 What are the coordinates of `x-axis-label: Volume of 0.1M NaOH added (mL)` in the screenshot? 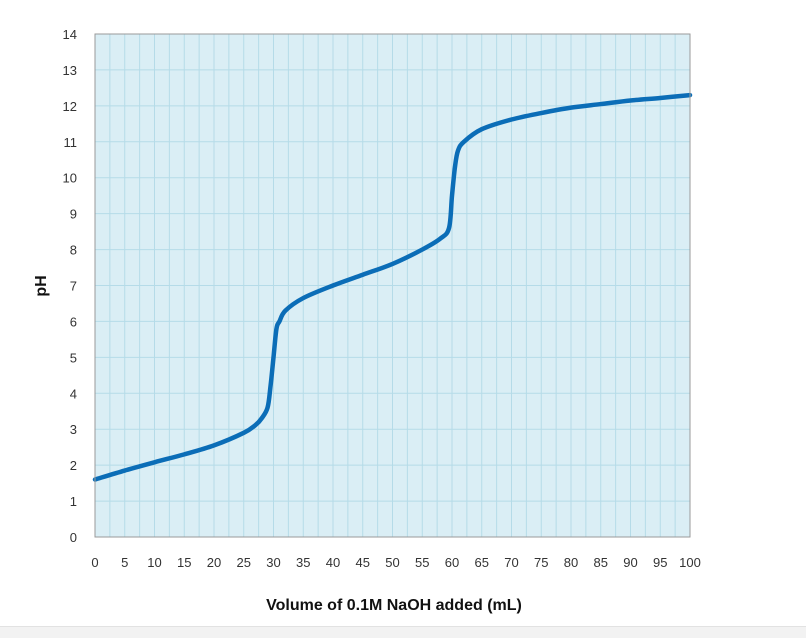 It's located at (394, 605).